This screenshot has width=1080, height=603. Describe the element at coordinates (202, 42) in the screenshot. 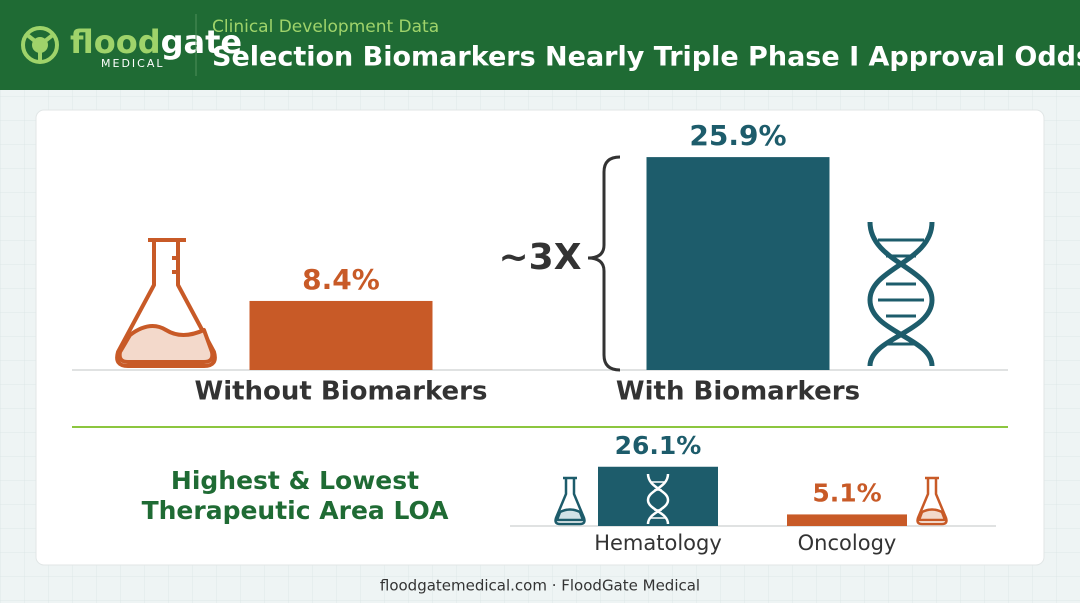

I see `logo-part: gate` at that location.